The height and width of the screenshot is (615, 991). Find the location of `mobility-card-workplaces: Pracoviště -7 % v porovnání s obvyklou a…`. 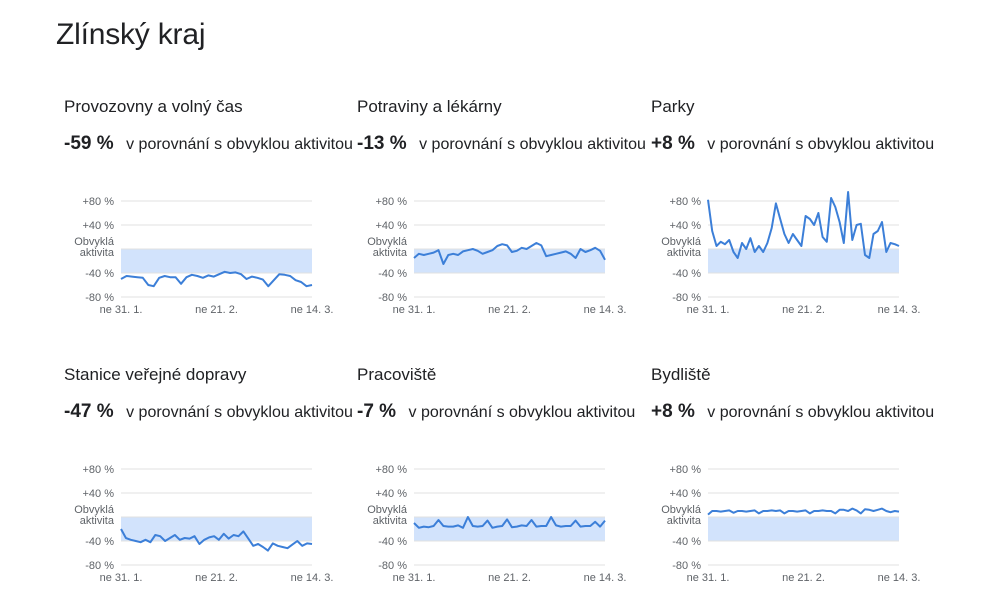

mobility-card-workplaces: Pracoviště -7 % v porovnání s obvyklou a… is located at coordinates (502, 490).